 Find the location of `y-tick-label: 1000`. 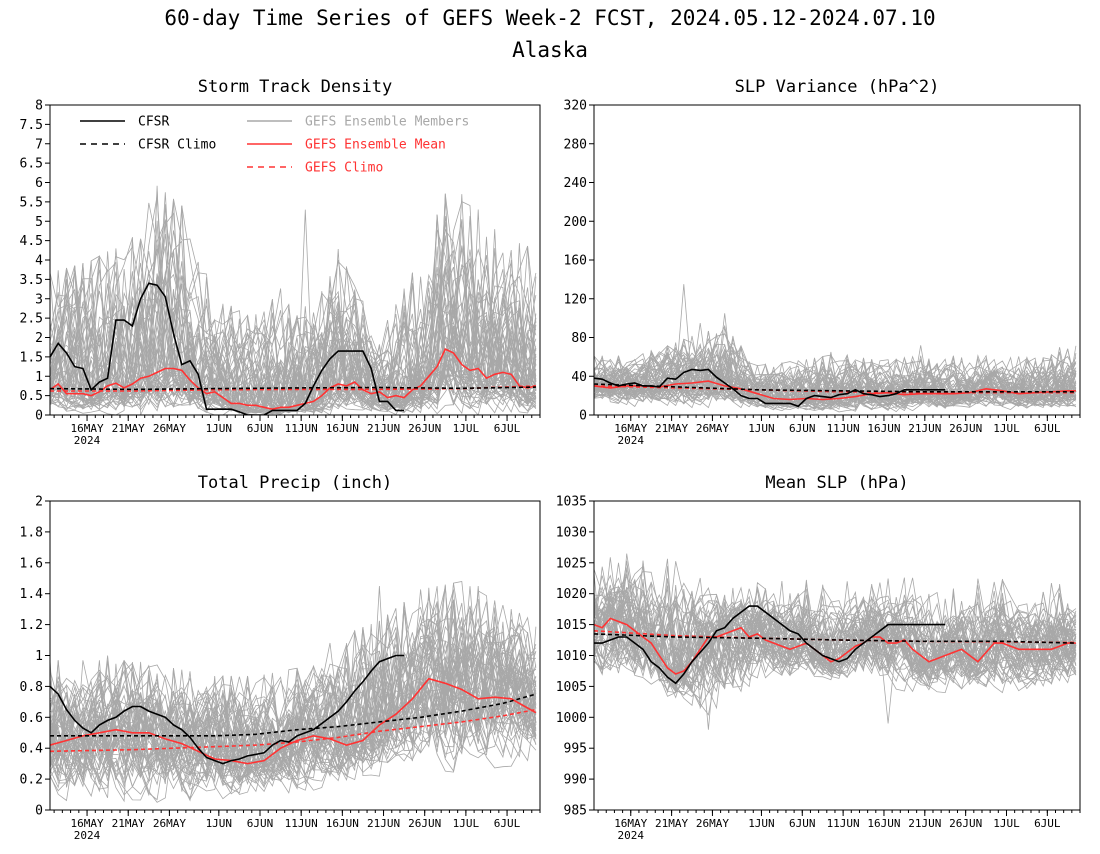

y-tick-label: 1000 is located at coordinates (571, 718).